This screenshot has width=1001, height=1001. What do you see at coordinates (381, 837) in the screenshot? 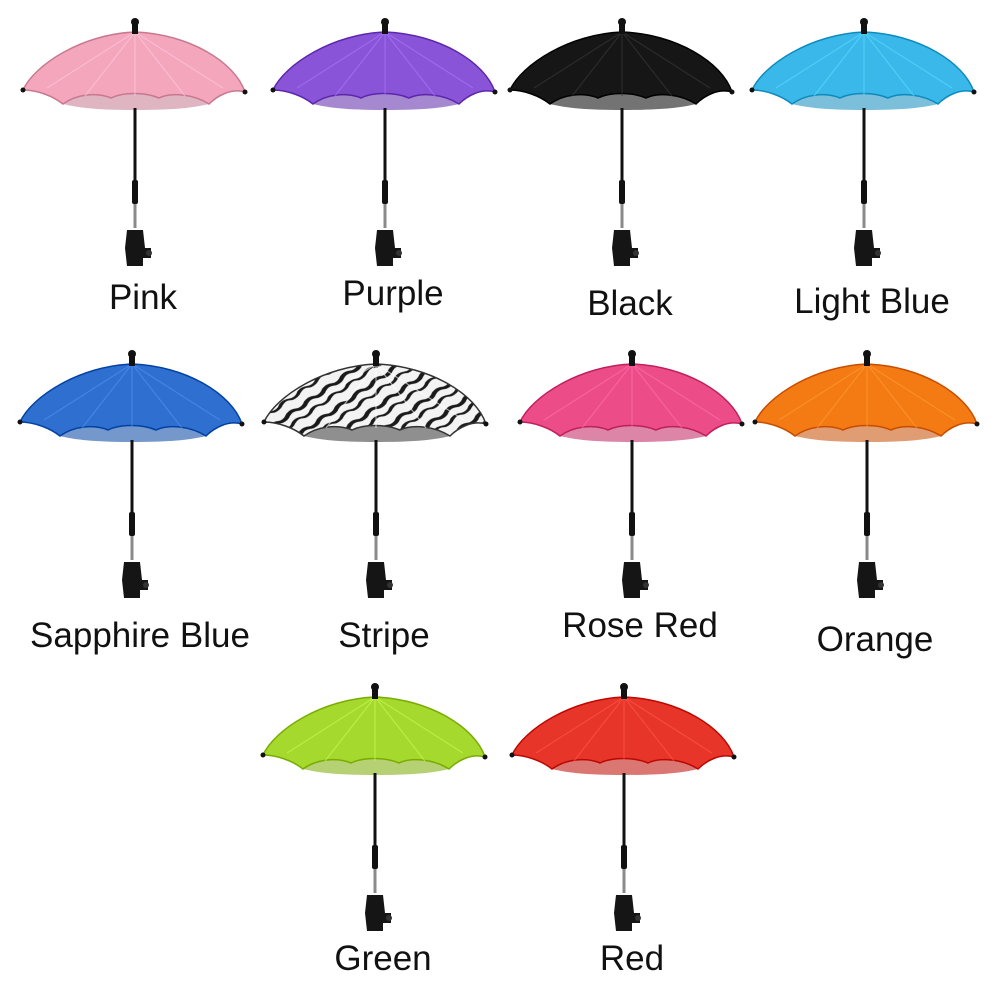
I see `umbrella-option: Green` at bounding box center [381, 837].